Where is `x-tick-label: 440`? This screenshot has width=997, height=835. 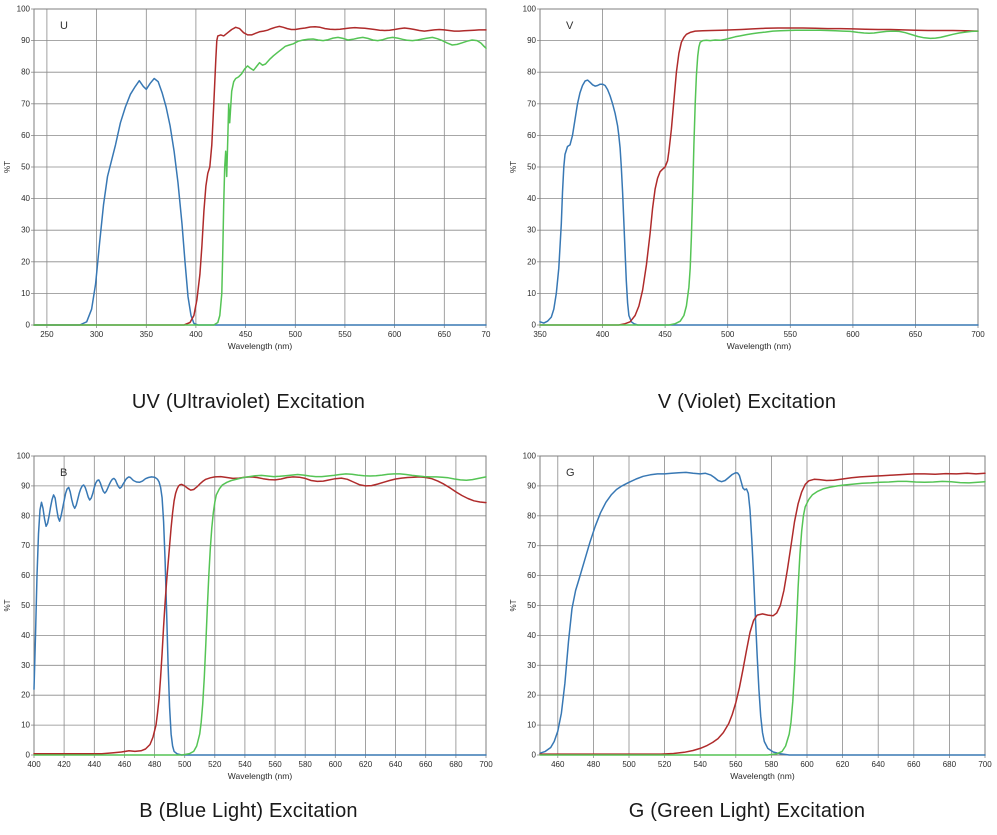 x-tick-label: 440 is located at coordinates (95, 764).